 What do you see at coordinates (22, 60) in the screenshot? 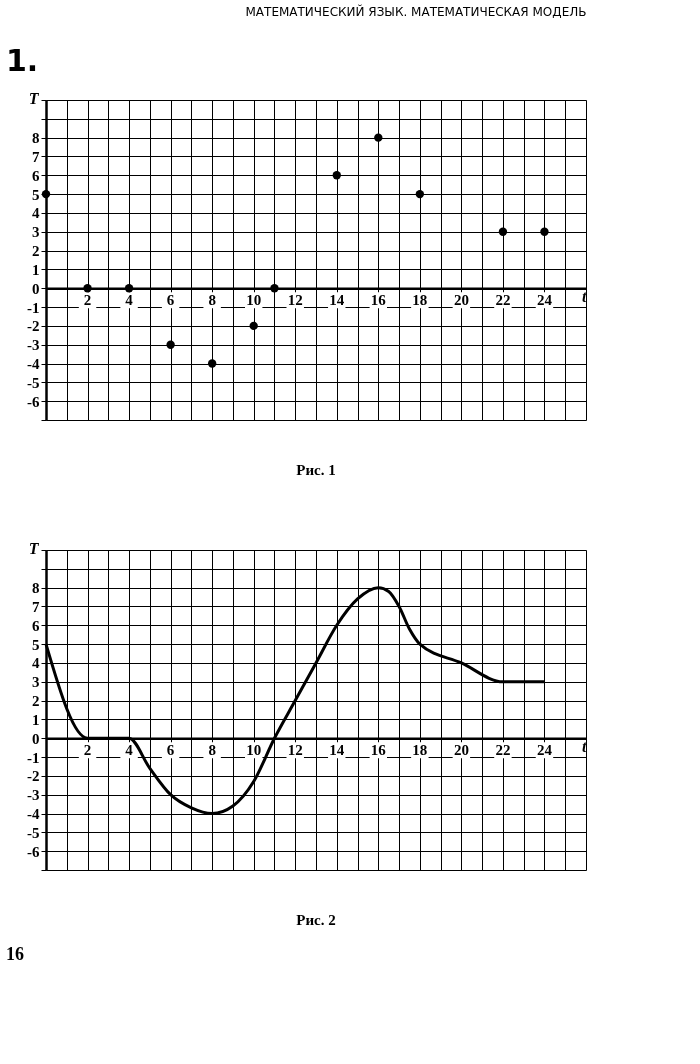
I see `text: 1.` at bounding box center [22, 60].